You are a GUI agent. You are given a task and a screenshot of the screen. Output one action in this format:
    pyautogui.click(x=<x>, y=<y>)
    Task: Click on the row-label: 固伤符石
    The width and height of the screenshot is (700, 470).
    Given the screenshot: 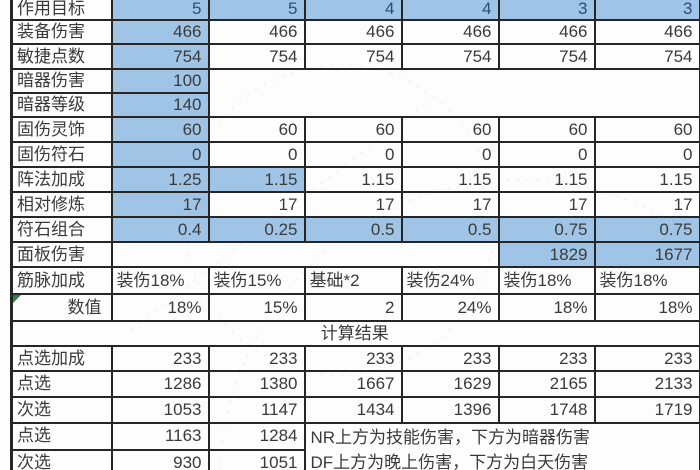 What is the action you would take?
    pyautogui.click(x=61, y=155)
    